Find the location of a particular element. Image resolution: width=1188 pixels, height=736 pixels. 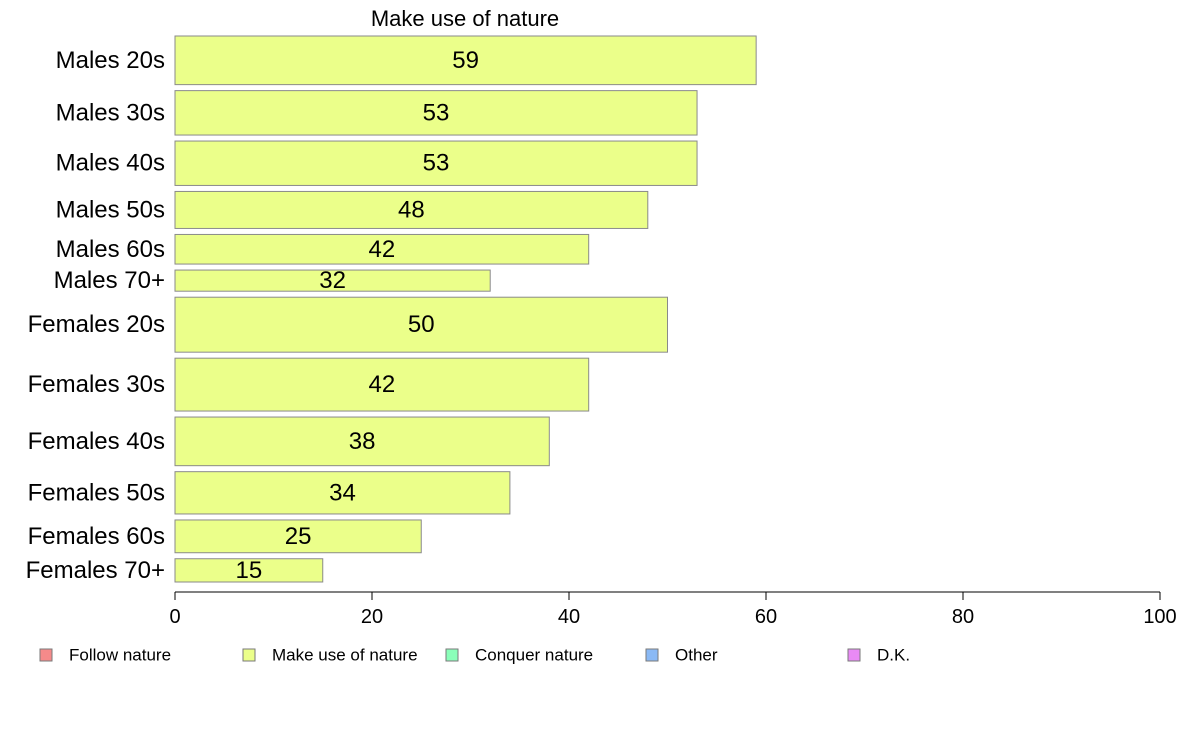

bar-value-label-10: 25 is located at coordinates (298, 536).